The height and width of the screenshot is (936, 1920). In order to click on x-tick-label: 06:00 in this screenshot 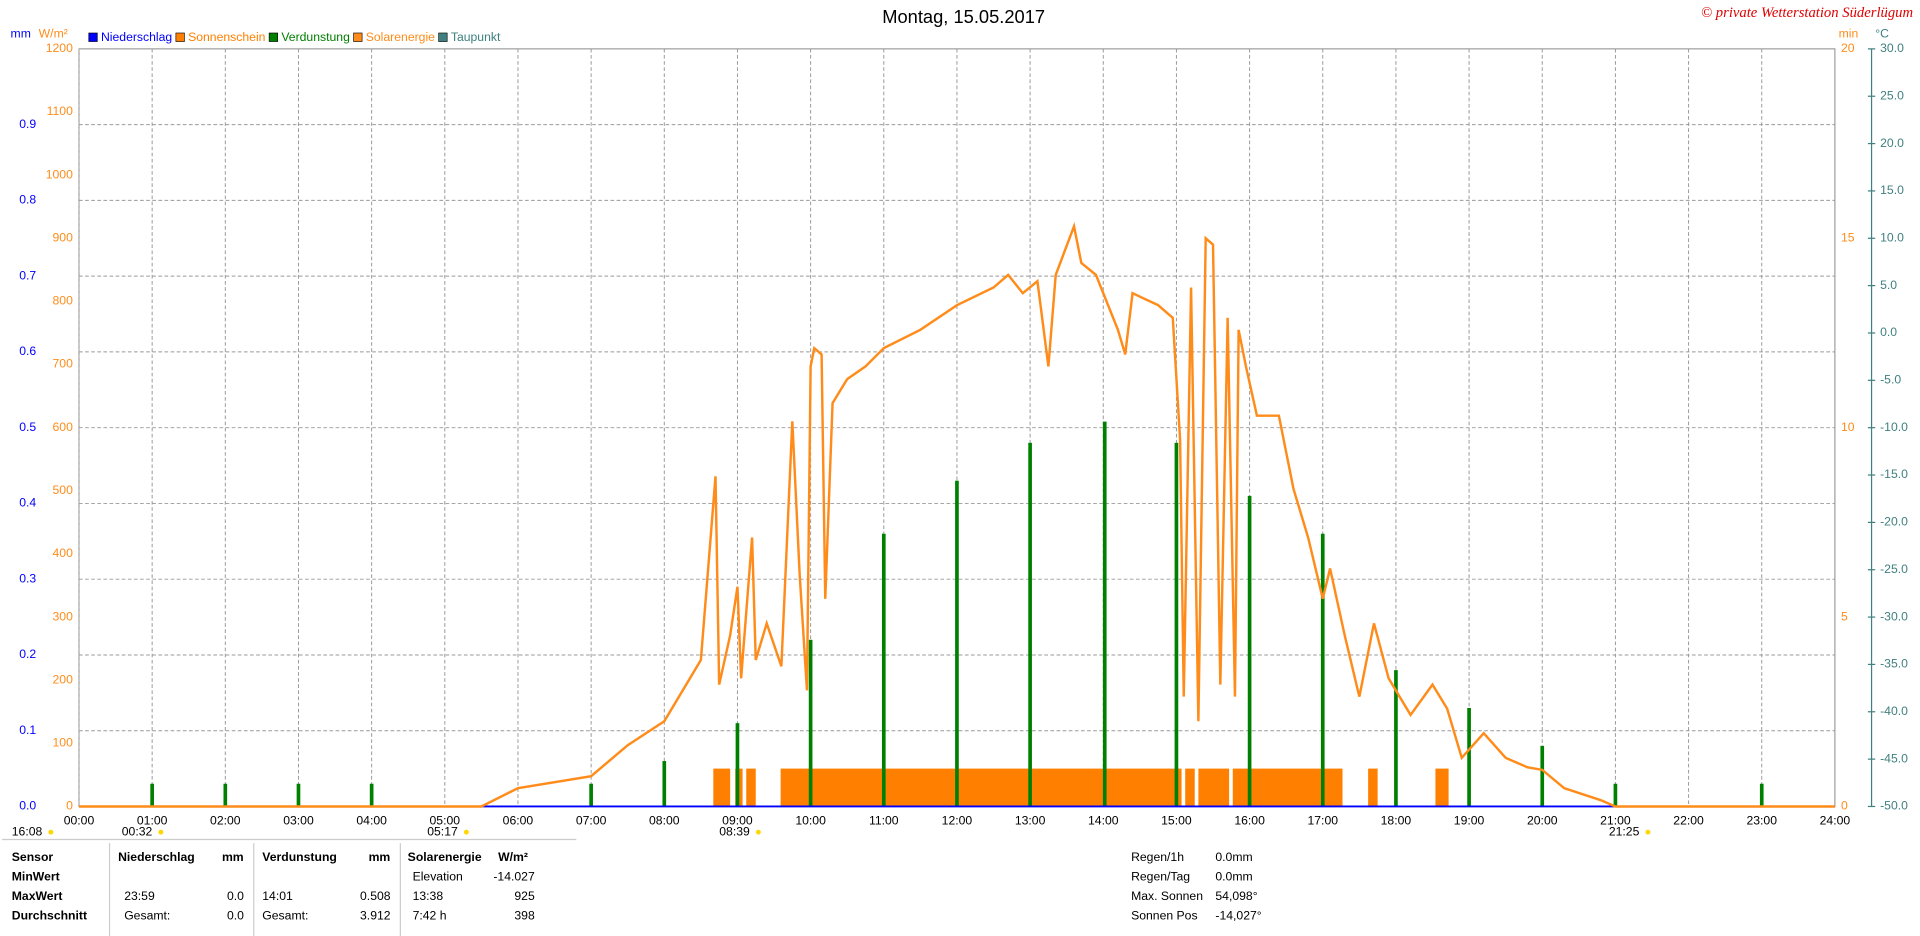, I will do `click(518, 820)`.